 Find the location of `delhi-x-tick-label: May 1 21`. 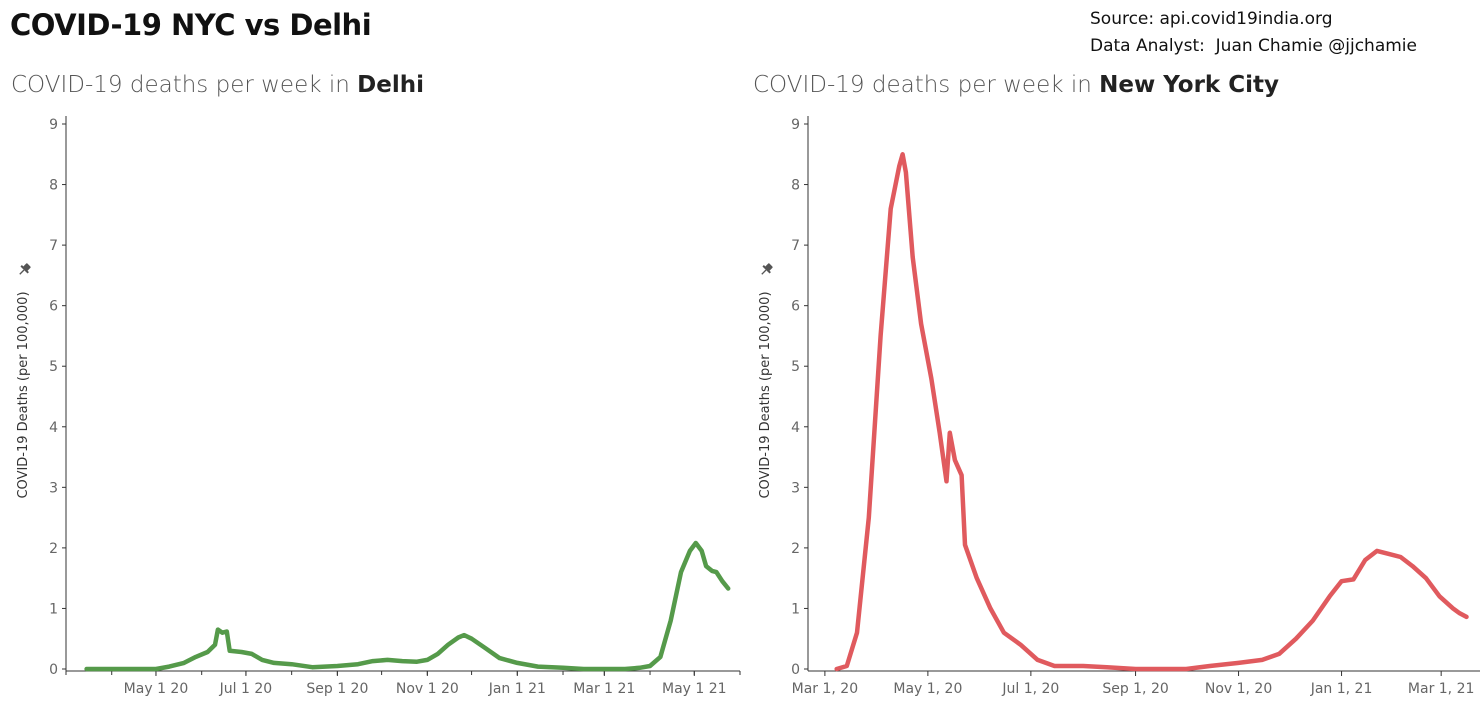

delhi-x-tick-label: May 1 21 is located at coordinates (694, 689).